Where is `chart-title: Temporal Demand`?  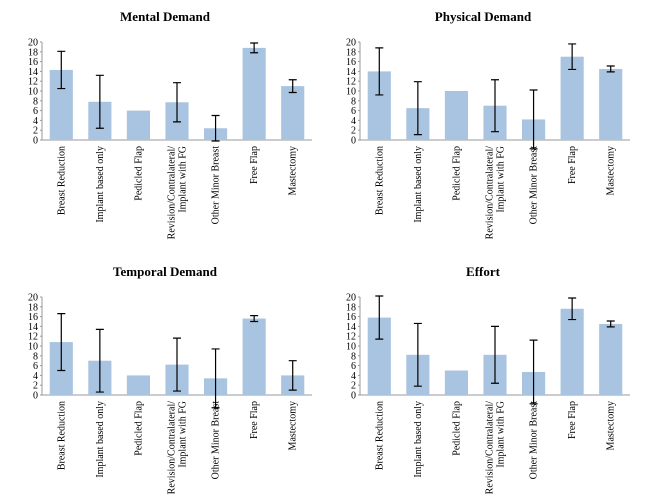 chart-title: Temporal Demand is located at coordinates (165, 271).